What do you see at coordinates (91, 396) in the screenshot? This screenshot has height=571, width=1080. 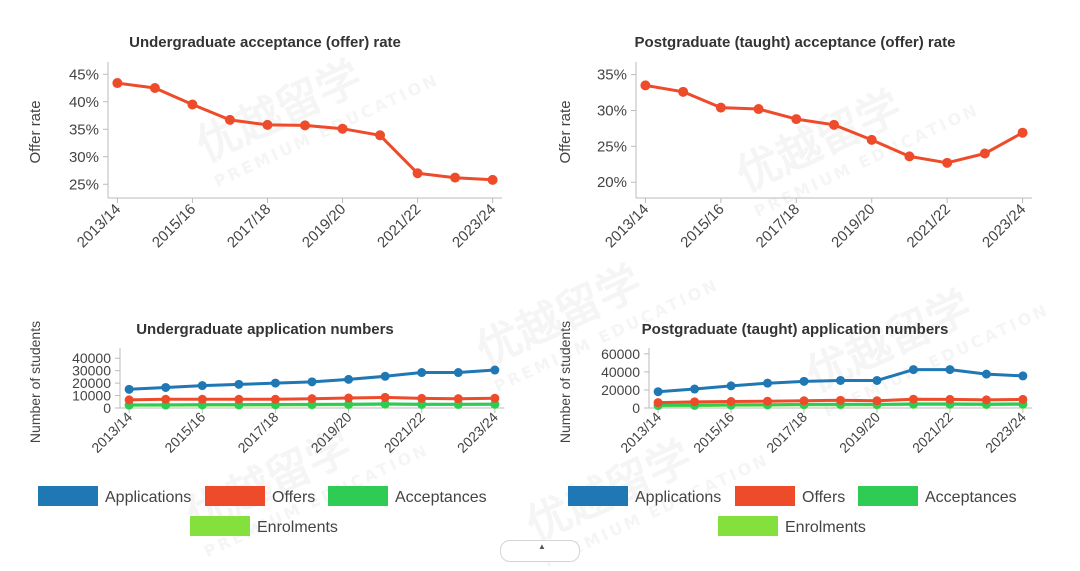 I see `y-tick-label: 10000` at bounding box center [91, 396].